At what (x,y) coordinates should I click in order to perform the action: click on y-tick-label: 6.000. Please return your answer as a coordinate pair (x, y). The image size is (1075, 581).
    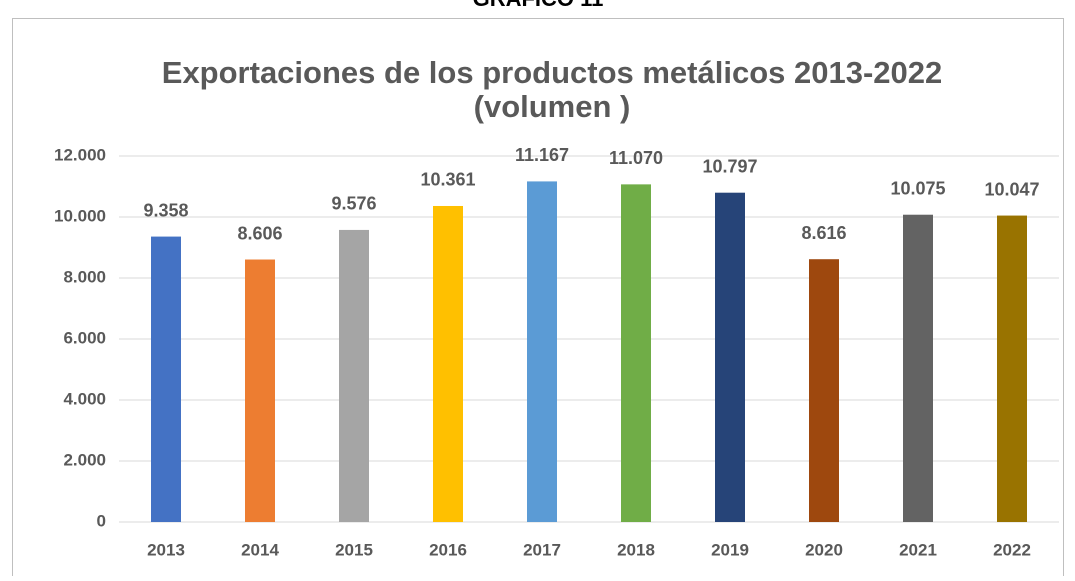
    Looking at the image, I should click on (84, 337).